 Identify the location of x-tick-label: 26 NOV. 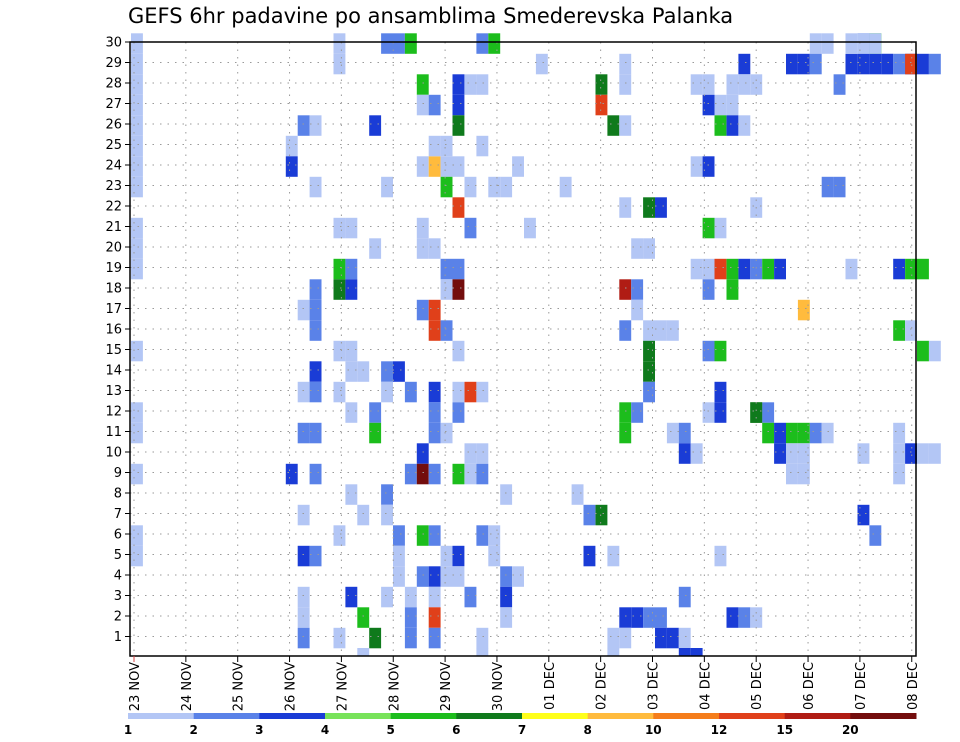
(291, 686).